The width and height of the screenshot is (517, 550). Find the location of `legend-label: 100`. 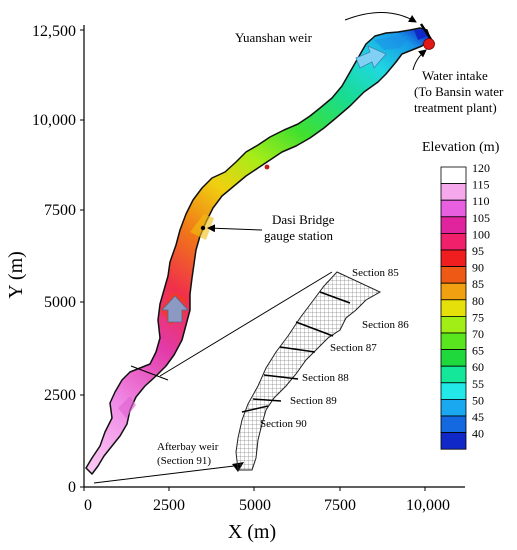

legend-label: 100 is located at coordinates (481, 234).